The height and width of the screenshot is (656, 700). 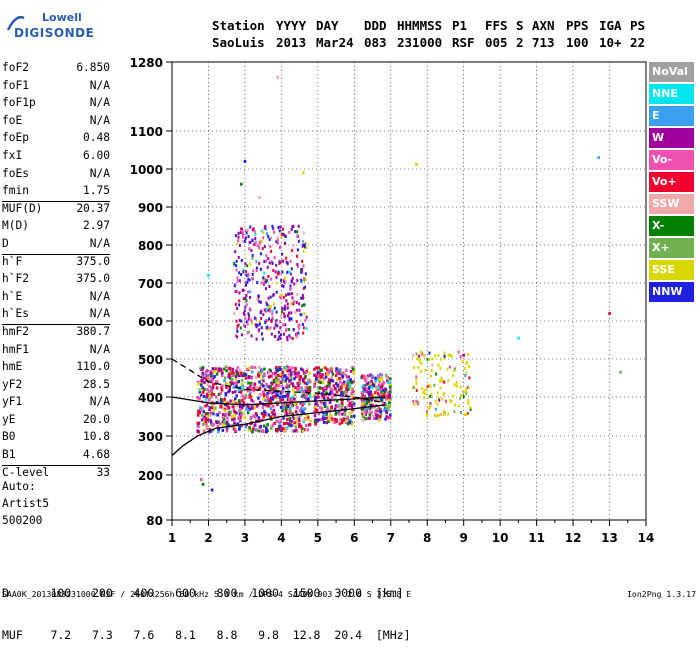 What do you see at coordinates (671, 160) in the screenshot?
I see `legend-item: Vo-` at bounding box center [671, 160].